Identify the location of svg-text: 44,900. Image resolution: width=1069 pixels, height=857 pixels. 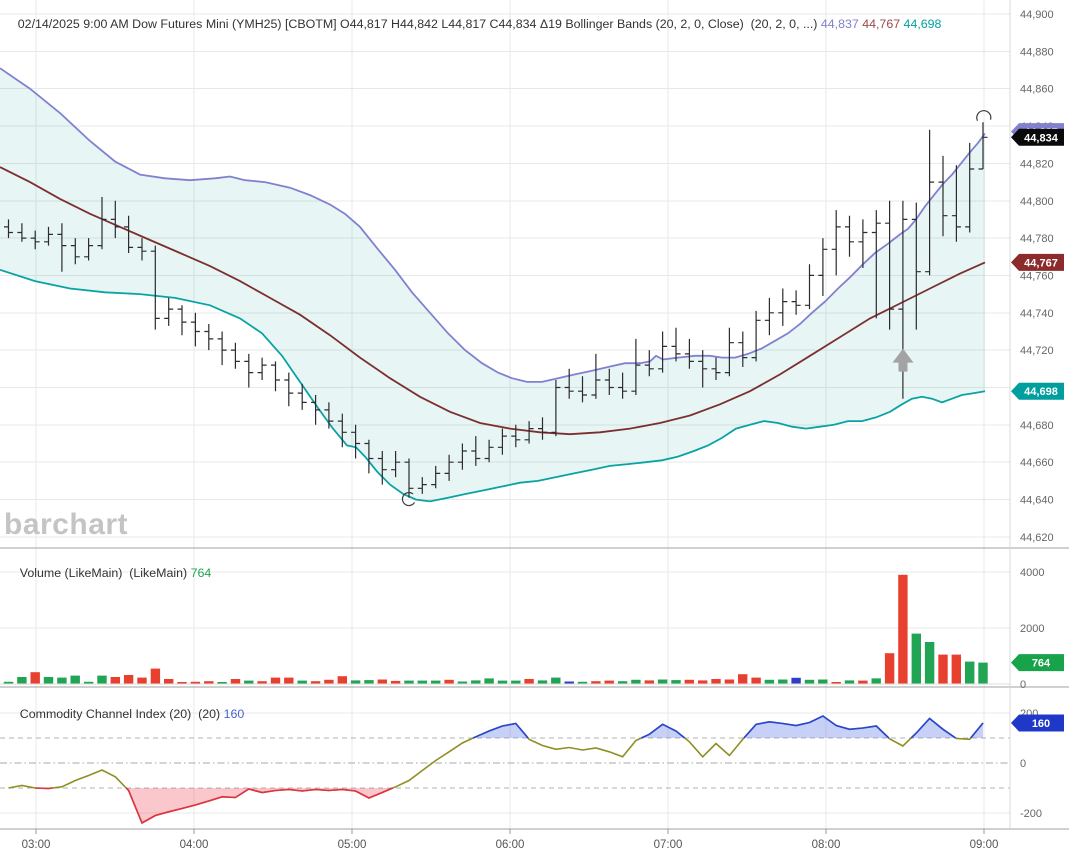
(1037, 15).